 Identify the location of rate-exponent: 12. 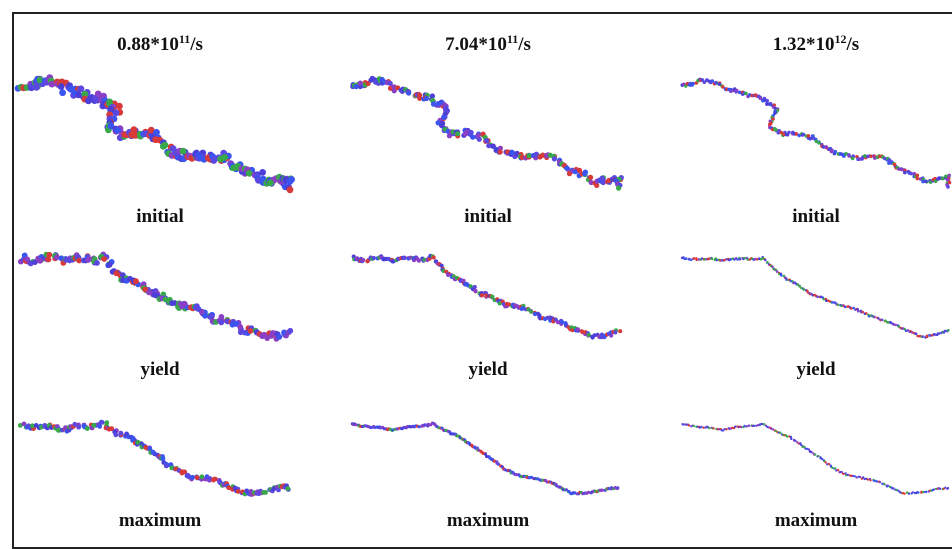
(841, 39).